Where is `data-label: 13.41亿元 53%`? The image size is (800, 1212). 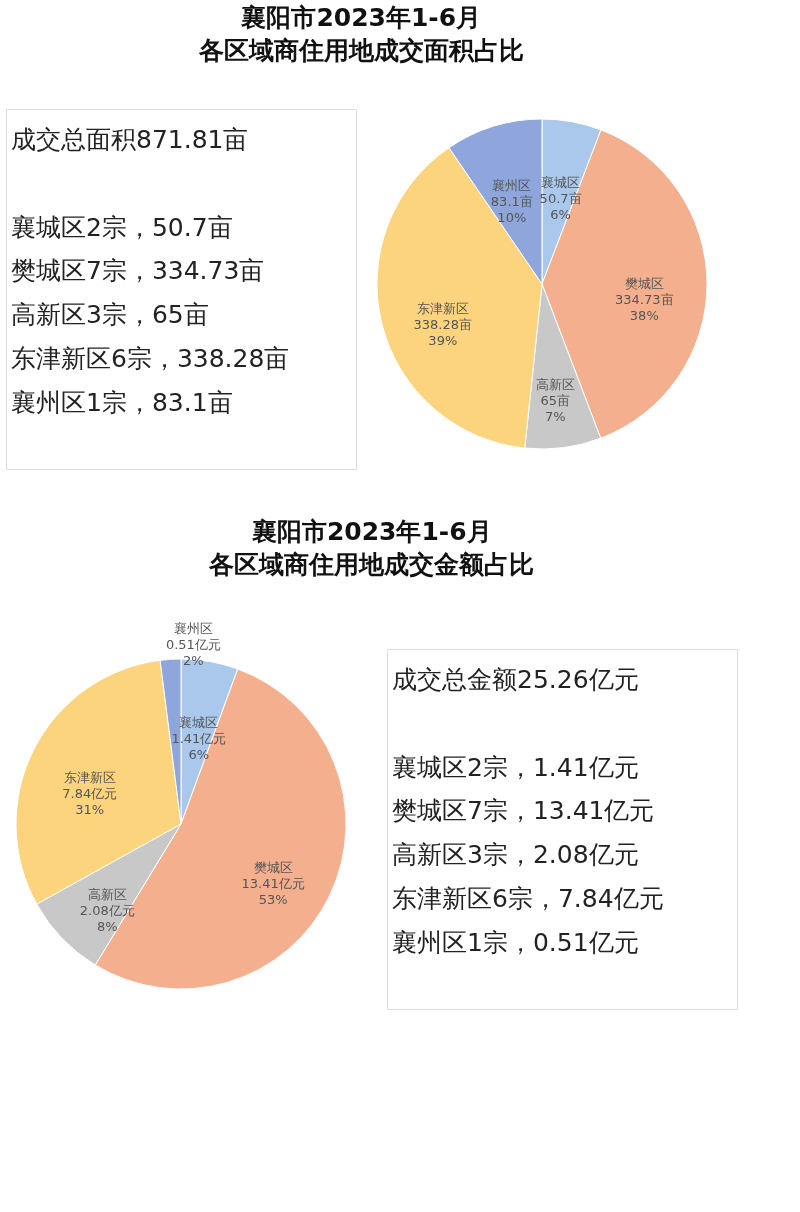 data-label: 13.41亿元 53% is located at coordinates (273, 892).